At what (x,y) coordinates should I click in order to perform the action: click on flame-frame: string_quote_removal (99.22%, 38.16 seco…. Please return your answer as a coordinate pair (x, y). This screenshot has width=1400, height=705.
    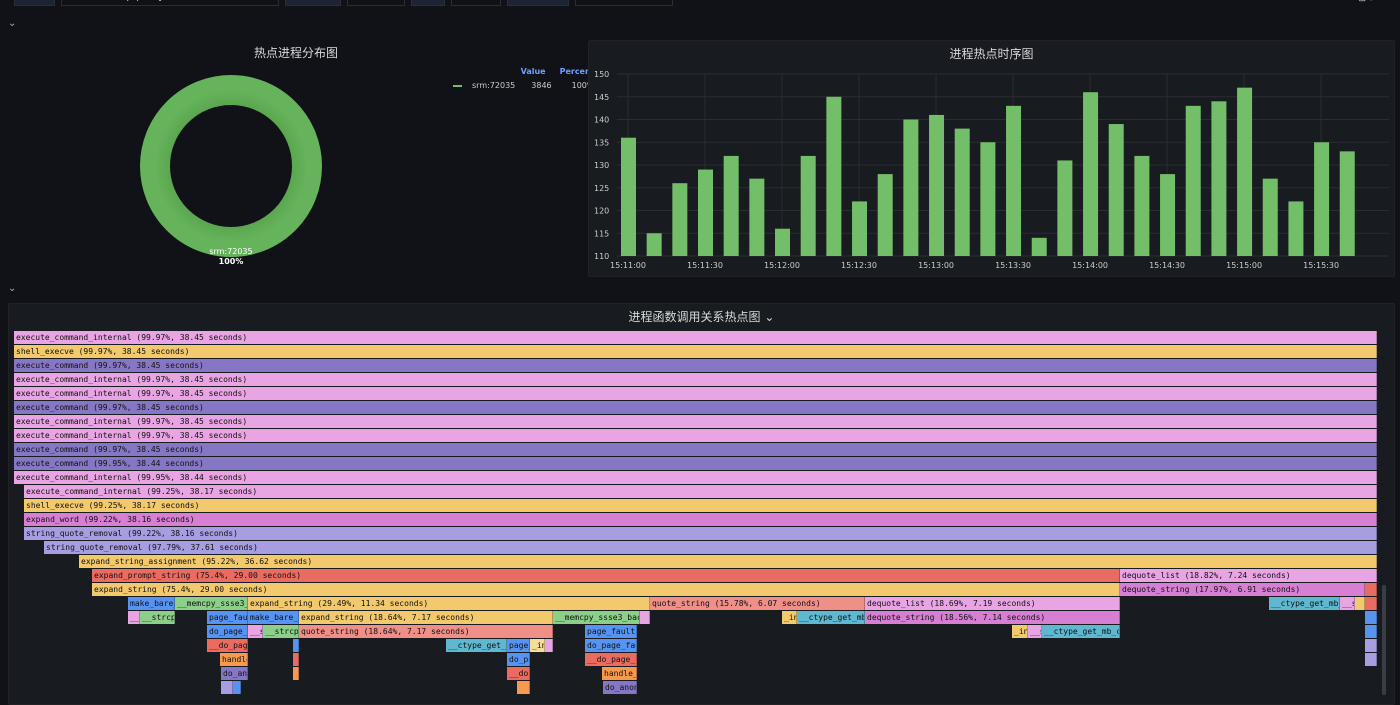
    Looking at the image, I should click on (700, 533).